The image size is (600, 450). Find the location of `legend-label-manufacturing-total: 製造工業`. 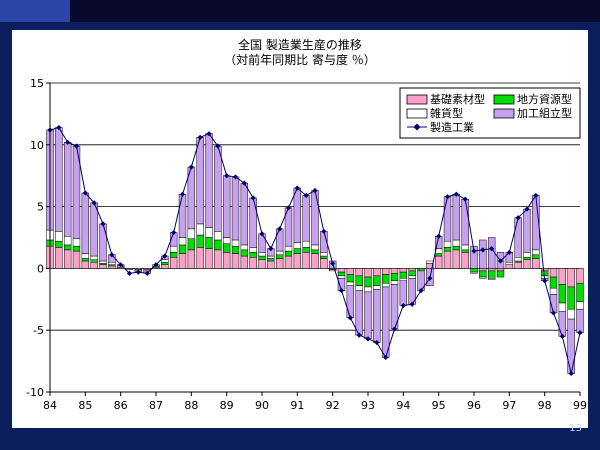

legend-label-manufacturing-total: 製造工業 is located at coordinates (452, 127).